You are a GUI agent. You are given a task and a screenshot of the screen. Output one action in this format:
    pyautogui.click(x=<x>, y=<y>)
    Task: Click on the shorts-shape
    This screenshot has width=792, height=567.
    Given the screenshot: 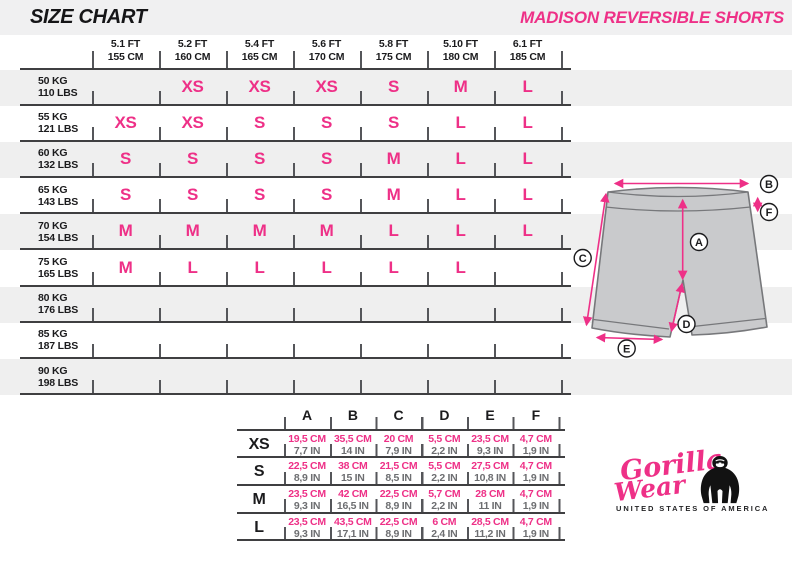 What is the action you would take?
    pyautogui.click(x=679, y=262)
    